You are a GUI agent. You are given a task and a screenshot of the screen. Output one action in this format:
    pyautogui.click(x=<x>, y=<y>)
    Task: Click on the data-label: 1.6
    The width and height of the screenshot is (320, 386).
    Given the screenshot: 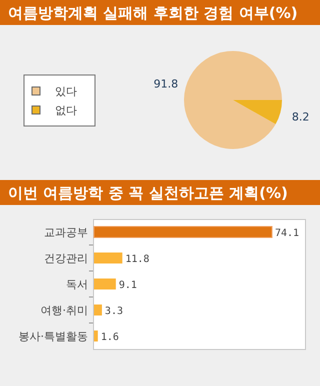 What is the action you would take?
    pyautogui.click(x=109, y=337)
    